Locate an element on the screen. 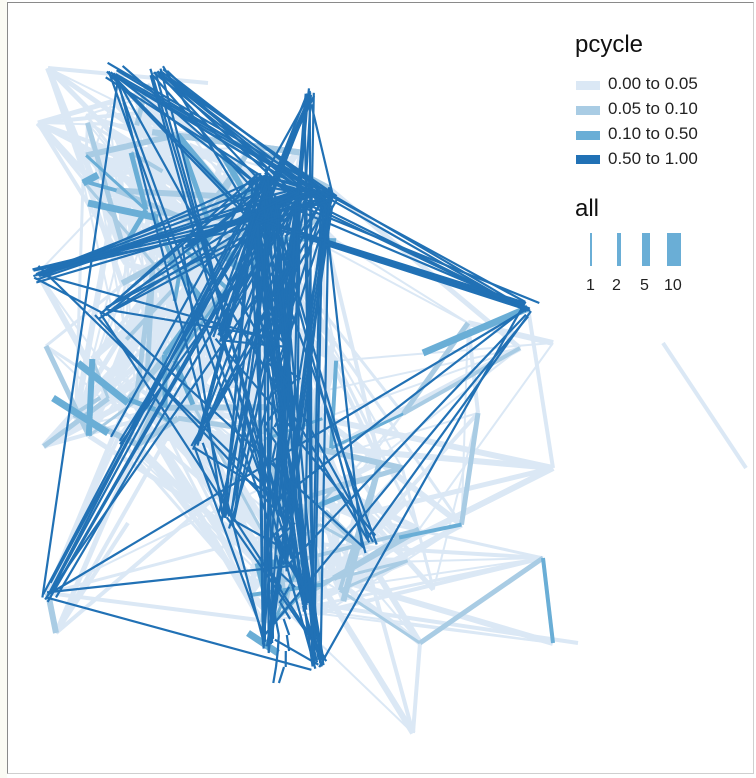 The image size is (756, 778). legend-label-1: 0.05 to 0.10 is located at coordinates (653, 108).